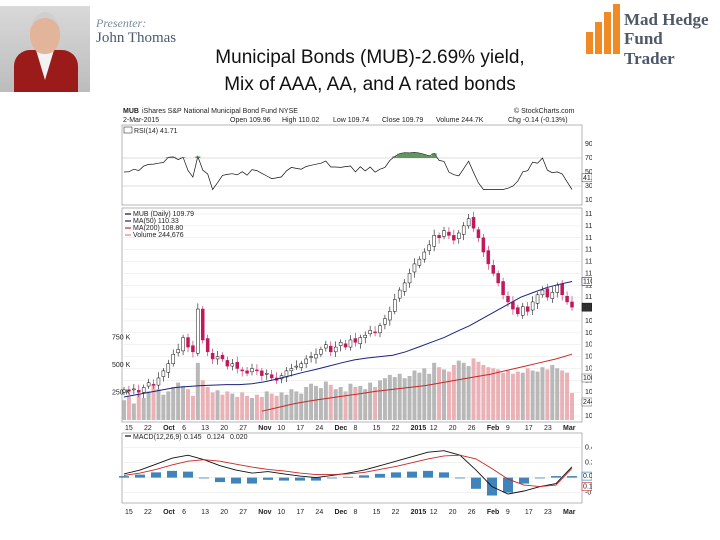 The height and width of the screenshot is (540, 720). I want to click on chart-ticker: MUB, so click(131, 111).